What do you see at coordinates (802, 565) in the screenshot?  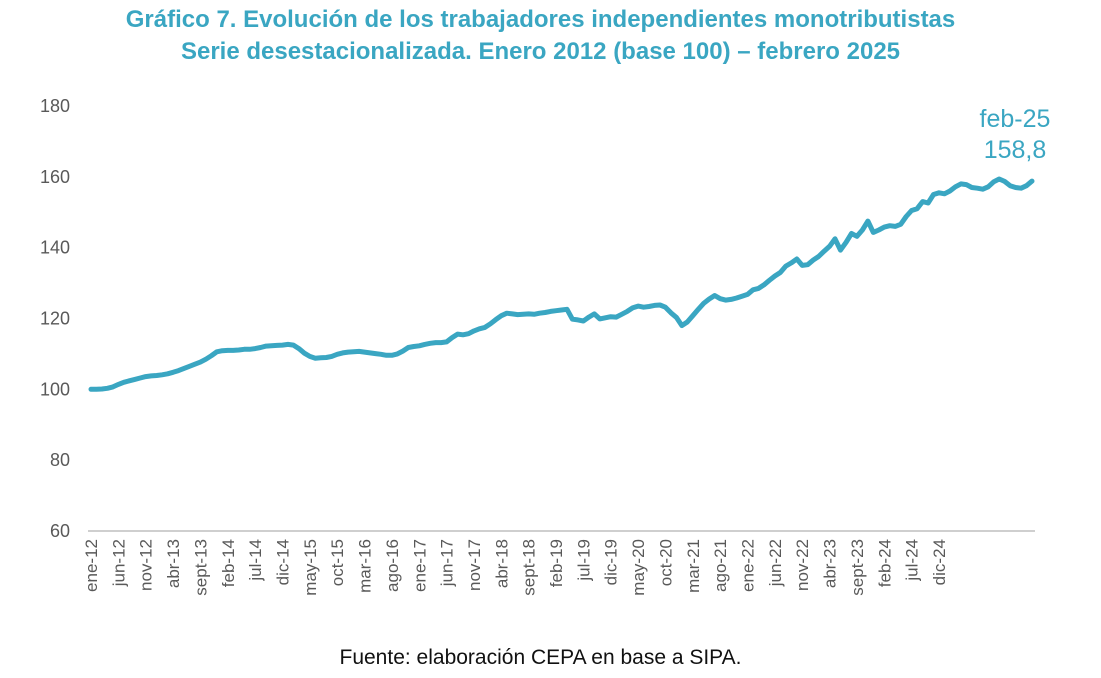 I see `x-tick-label: nov-22` at bounding box center [802, 565].